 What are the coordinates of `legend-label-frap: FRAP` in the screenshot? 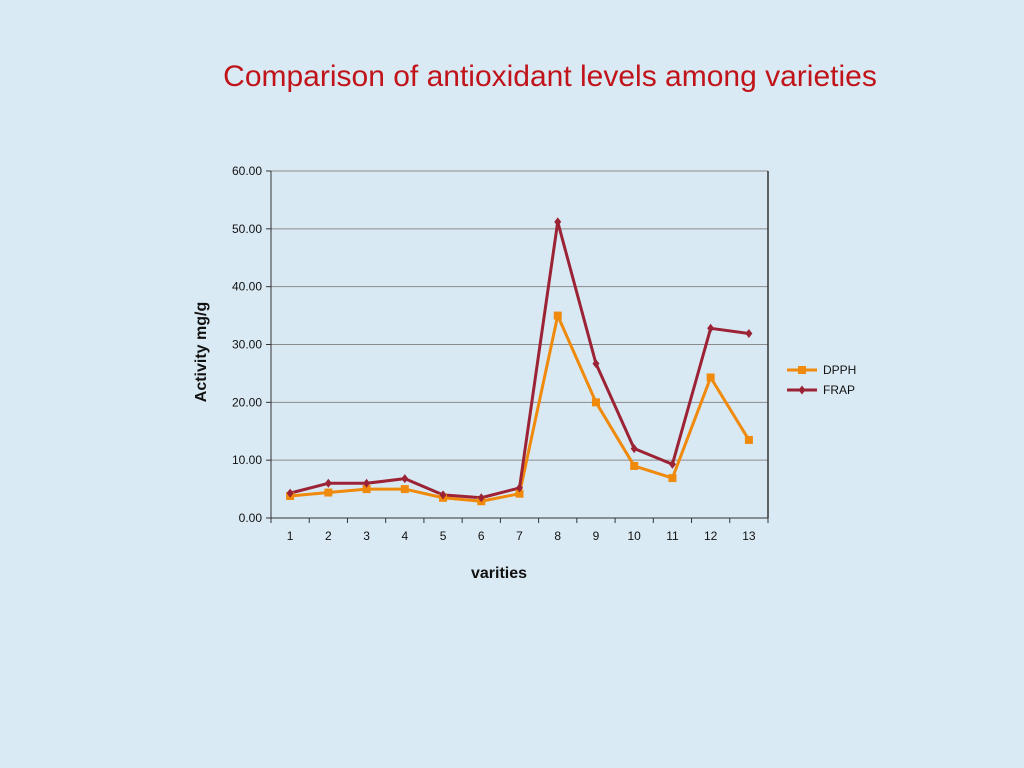 It's located at (839, 390).